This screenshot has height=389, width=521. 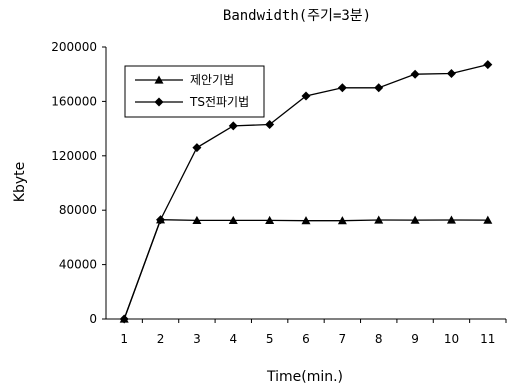 What do you see at coordinates (306, 339) in the screenshot?
I see `x-tick-label: 6` at bounding box center [306, 339].